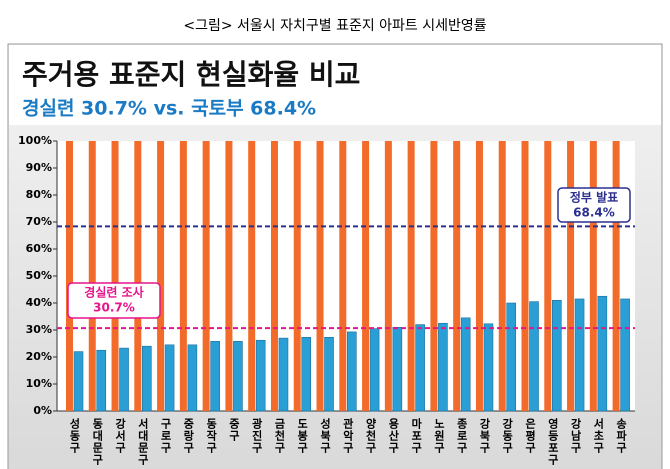 Image resolution: width=670 pixels, height=469 pixels. What do you see at coordinates (594, 213) in the screenshot?
I see `annotation-value: 68.4%` at bounding box center [594, 213].